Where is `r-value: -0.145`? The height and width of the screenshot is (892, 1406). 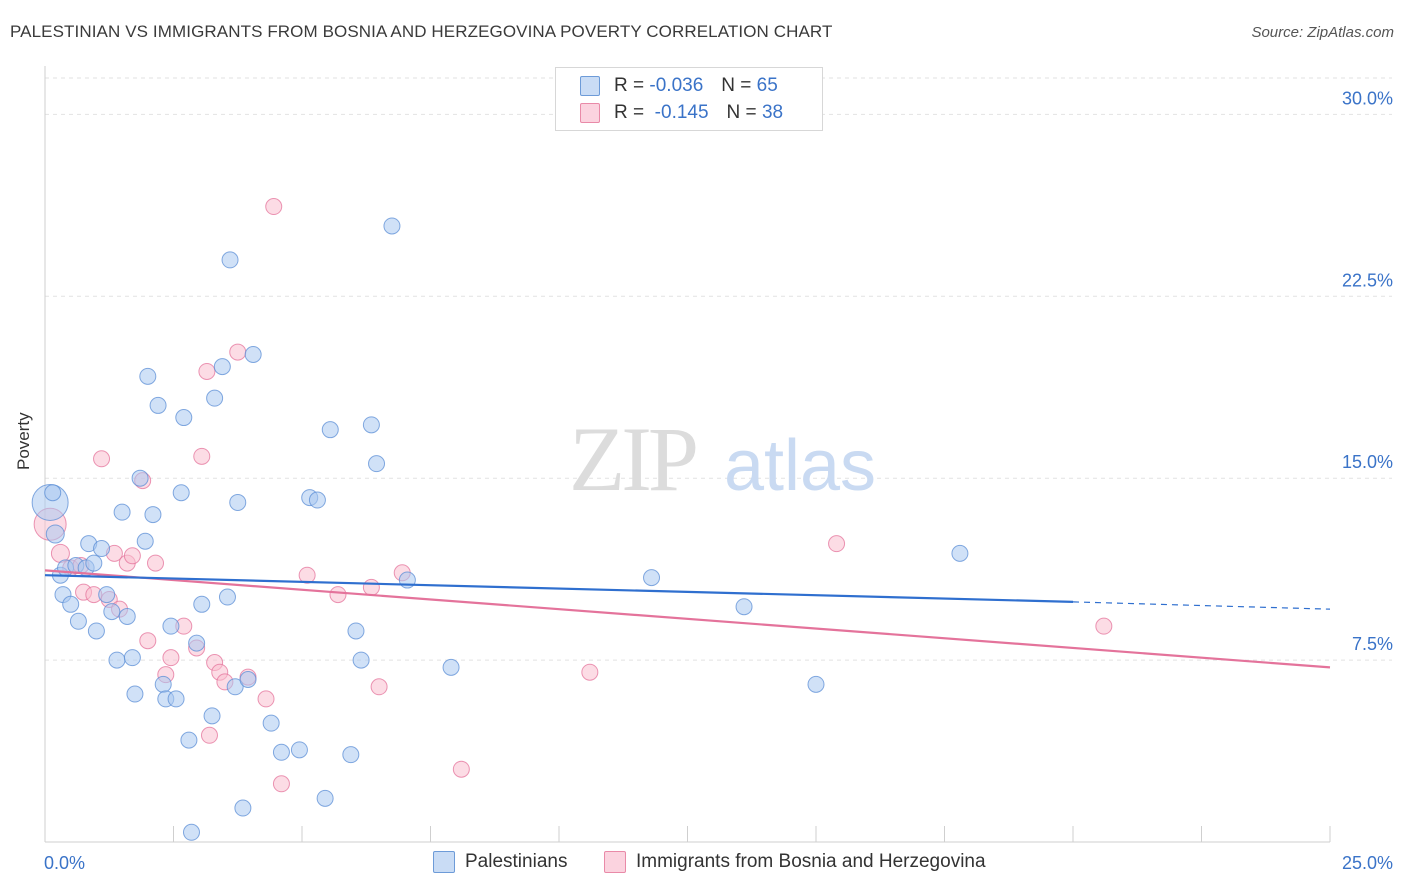
r-value: -0.145 is located at coordinates (681, 112).